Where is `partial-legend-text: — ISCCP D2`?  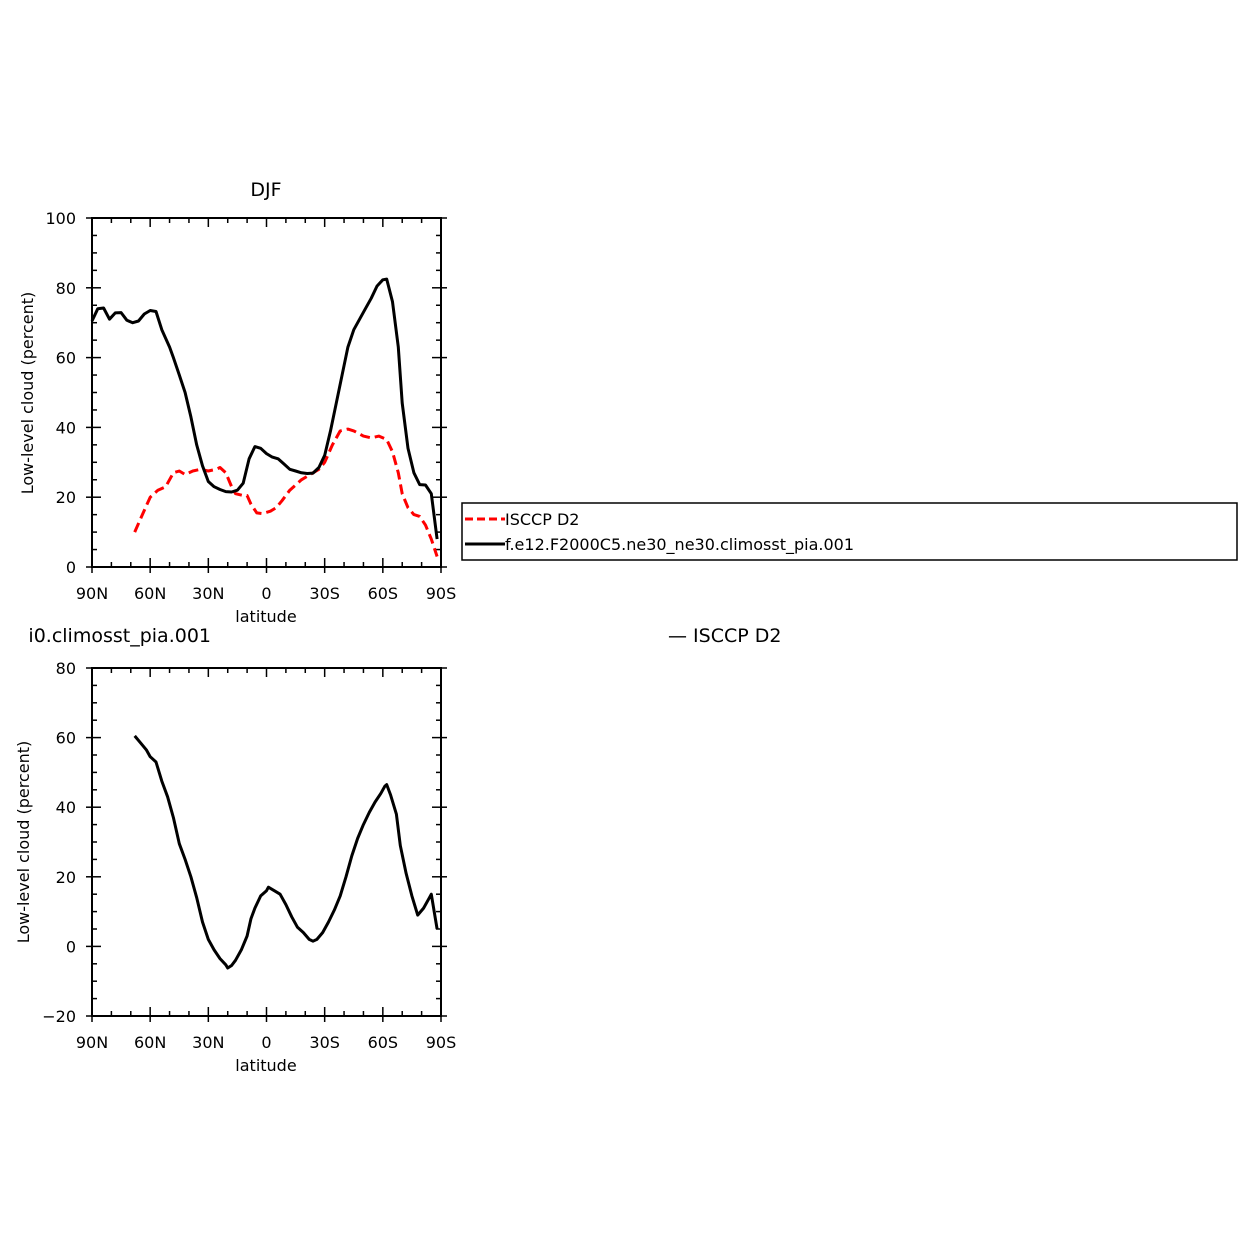 partial-legend-text: — ISCCP D2 is located at coordinates (724, 636).